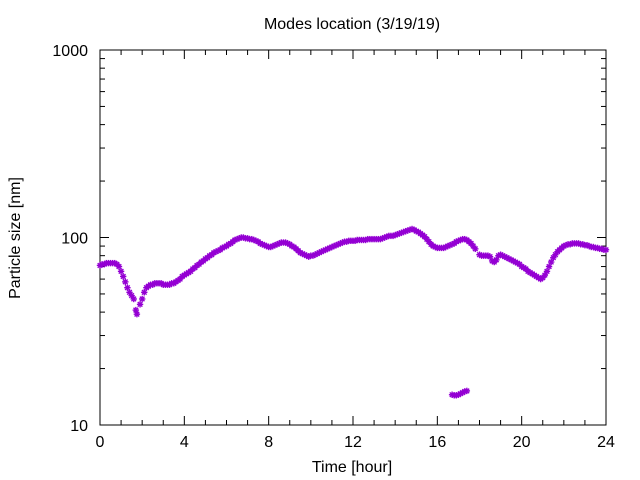  Describe the element at coordinates (522, 442) in the screenshot. I see `x-tick-label: 20` at that location.